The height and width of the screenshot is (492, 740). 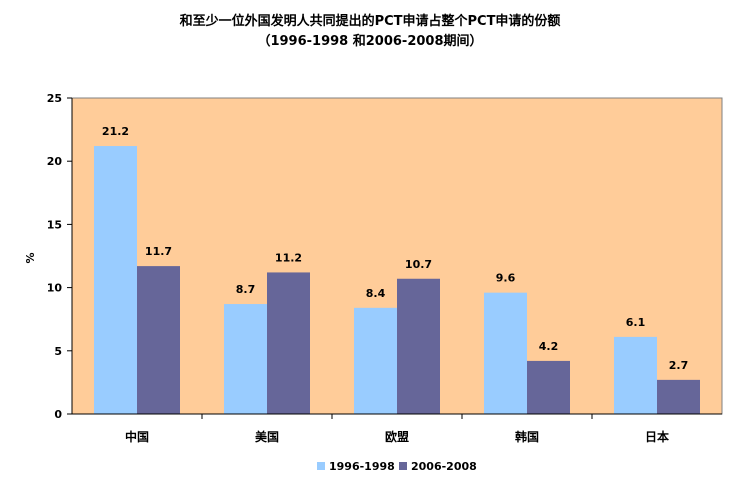 What do you see at coordinates (54, 224) in the screenshot?
I see `y-tick-label: 15` at bounding box center [54, 224].